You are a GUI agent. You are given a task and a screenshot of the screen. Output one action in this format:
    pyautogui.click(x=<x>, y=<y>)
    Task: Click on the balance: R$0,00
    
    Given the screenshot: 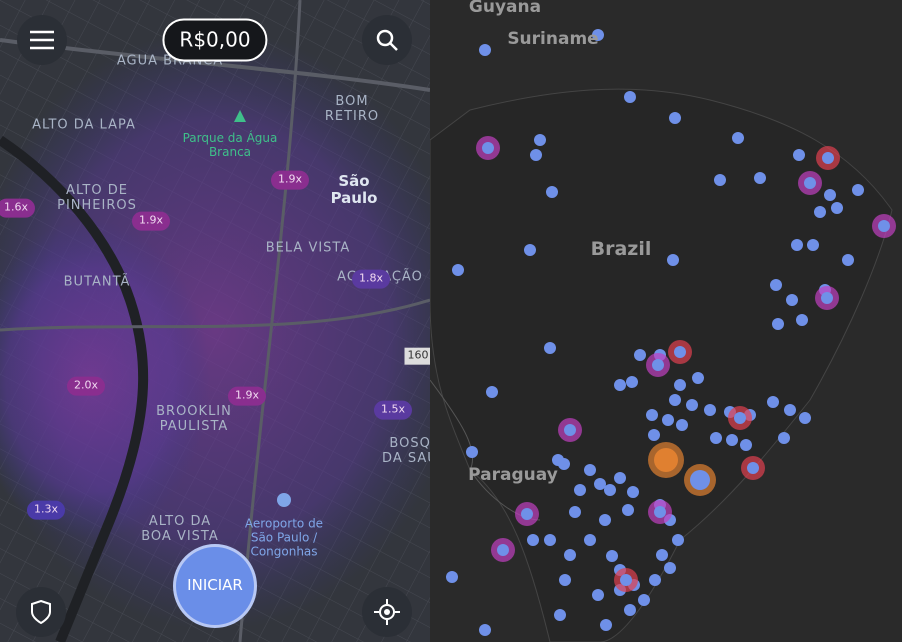 What is the action you would take?
    pyautogui.click(x=215, y=40)
    